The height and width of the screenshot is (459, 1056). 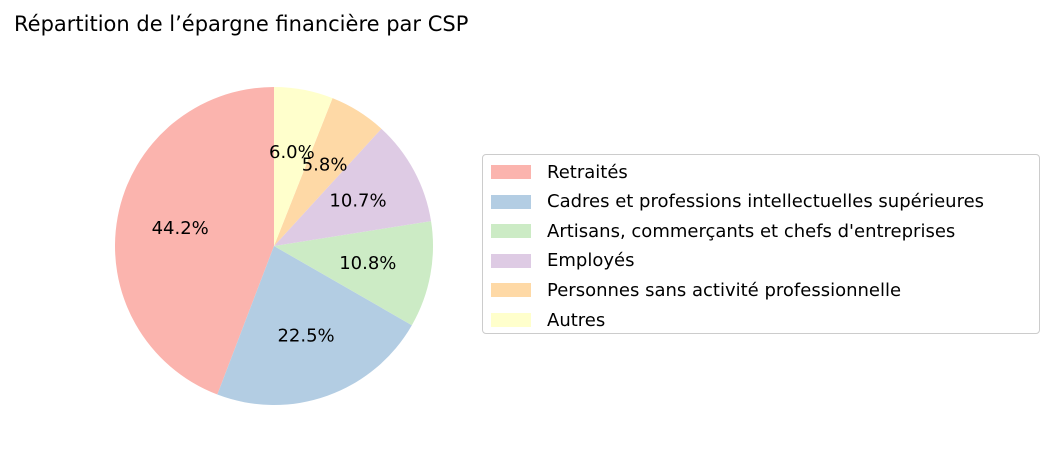 What do you see at coordinates (292, 152) in the screenshot?
I see `slice-label: 6.0%` at bounding box center [292, 152].